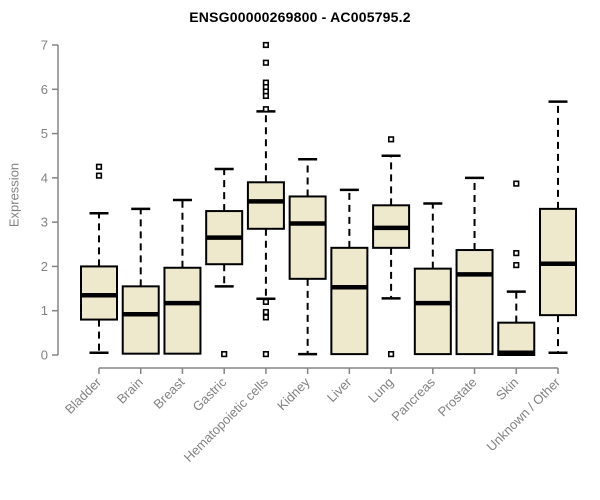 The height and width of the screenshot is (500, 600). I want to click on y-tick-label: 0, so click(44, 355).